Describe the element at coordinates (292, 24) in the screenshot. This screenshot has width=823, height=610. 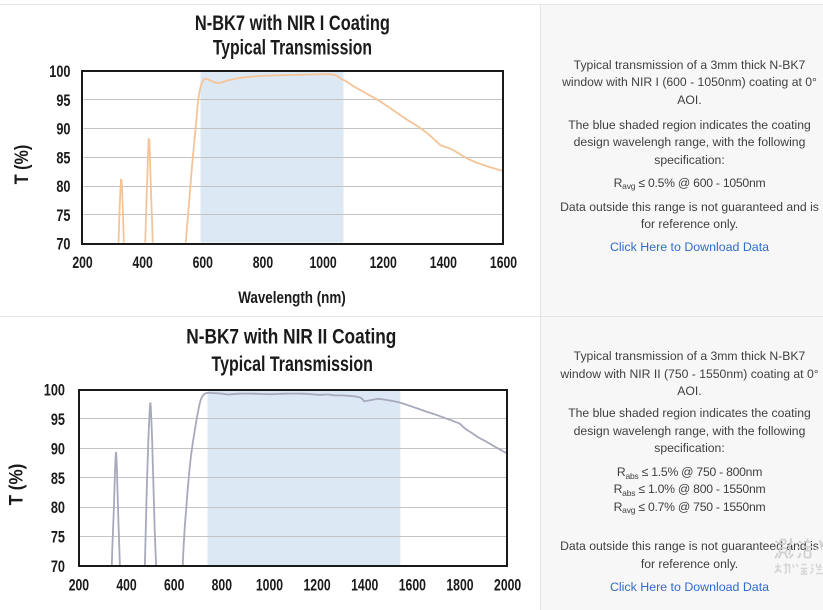
I see `svg-text: N-BK7 with NIR I Coating` at that location.